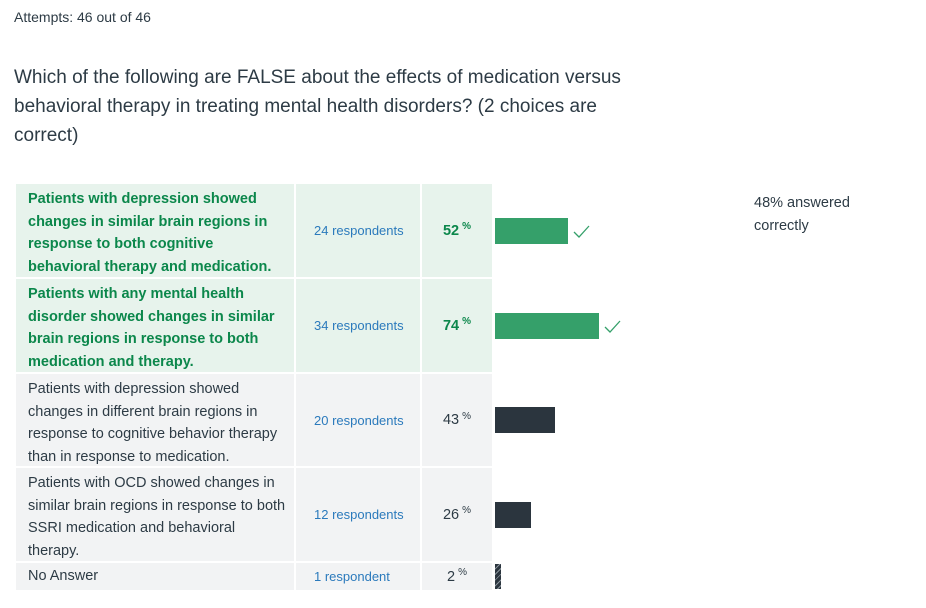 Image resolution: width=926 pixels, height=608 pixels. What do you see at coordinates (451, 420) in the screenshot?
I see `percent-value: 43` at bounding box center [451, 420].